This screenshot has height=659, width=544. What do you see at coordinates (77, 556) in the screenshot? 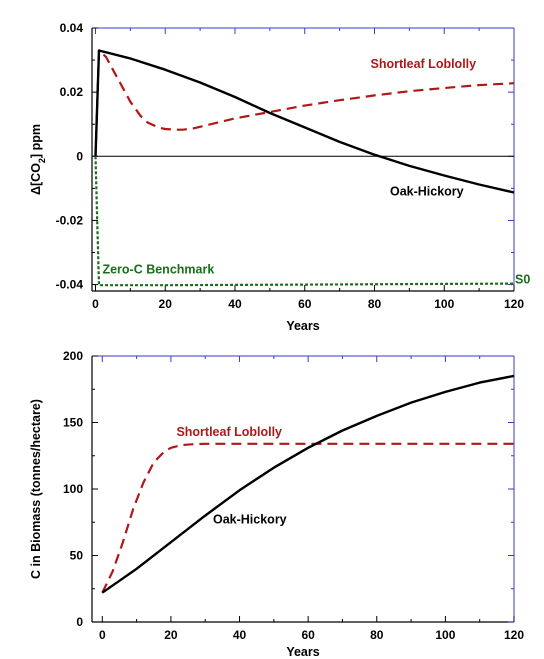
I see `chart2-y-tick-label: 50` at bounding box center [77, 556].